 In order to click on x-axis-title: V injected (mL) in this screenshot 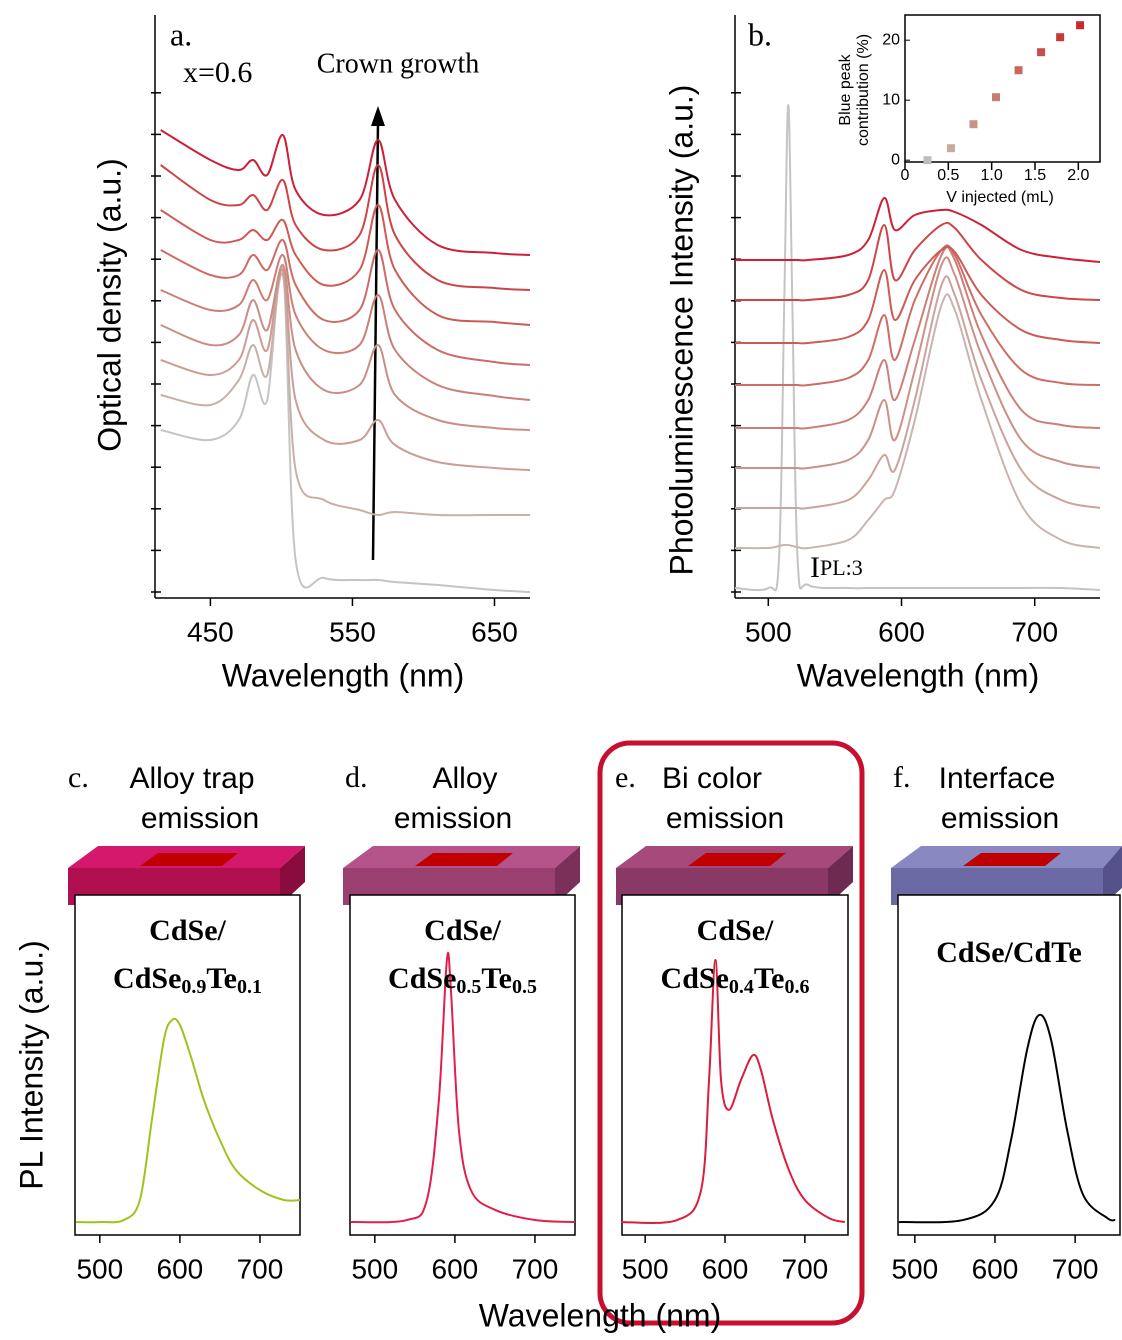, I will do `click(1000, 197)`.